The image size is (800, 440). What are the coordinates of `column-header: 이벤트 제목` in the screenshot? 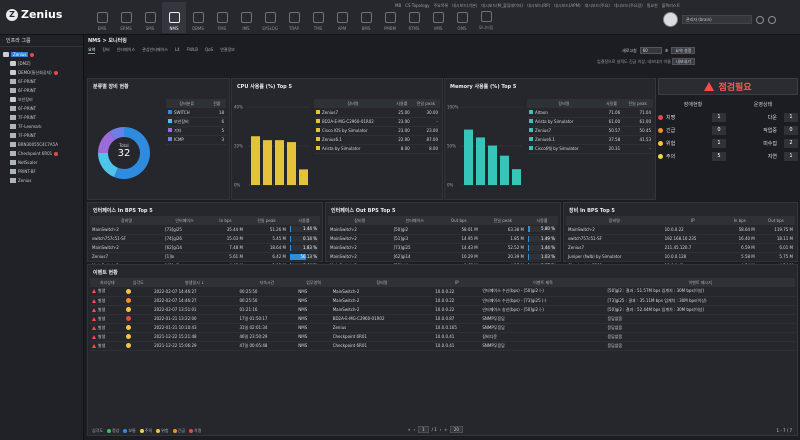 It's located at (543, 282).